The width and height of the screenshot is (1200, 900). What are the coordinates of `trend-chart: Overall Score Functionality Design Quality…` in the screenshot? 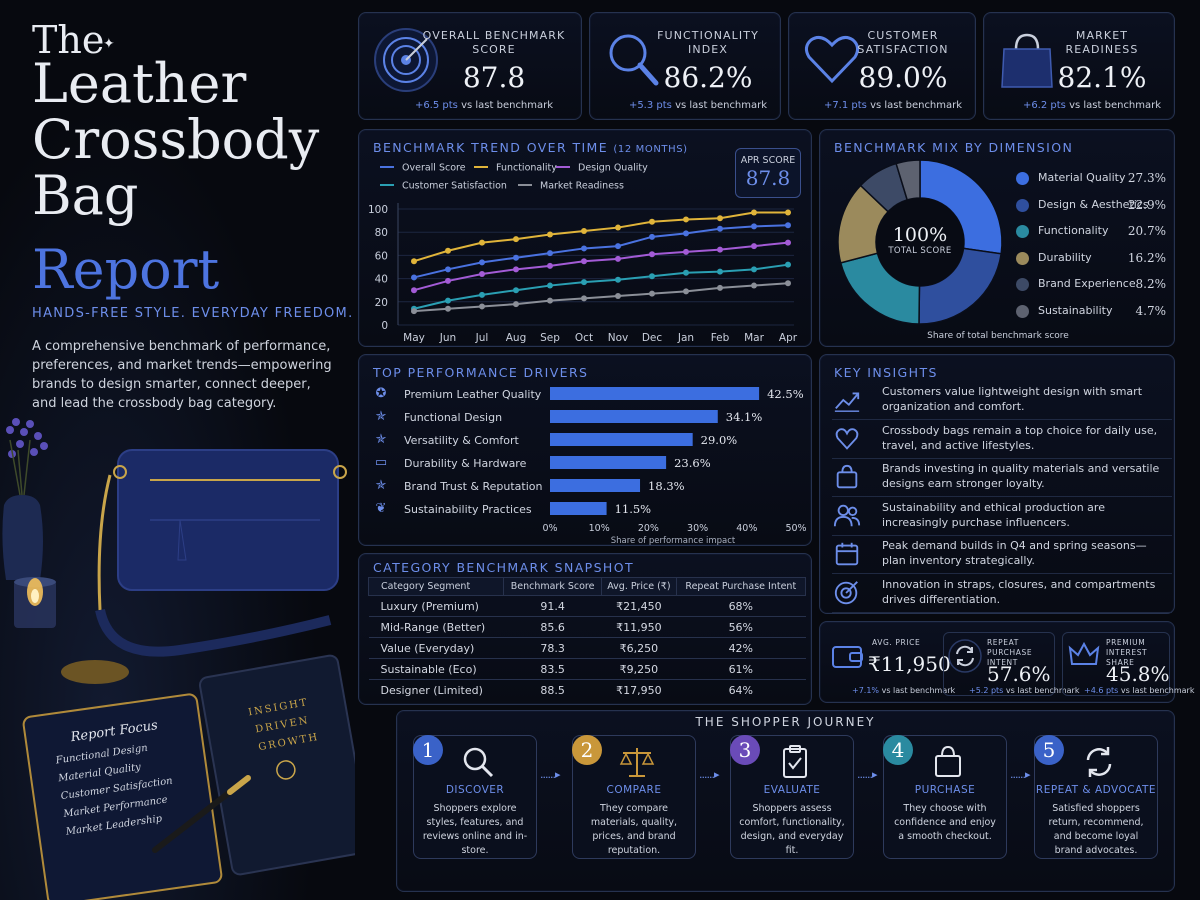 It's located at (583, 254).